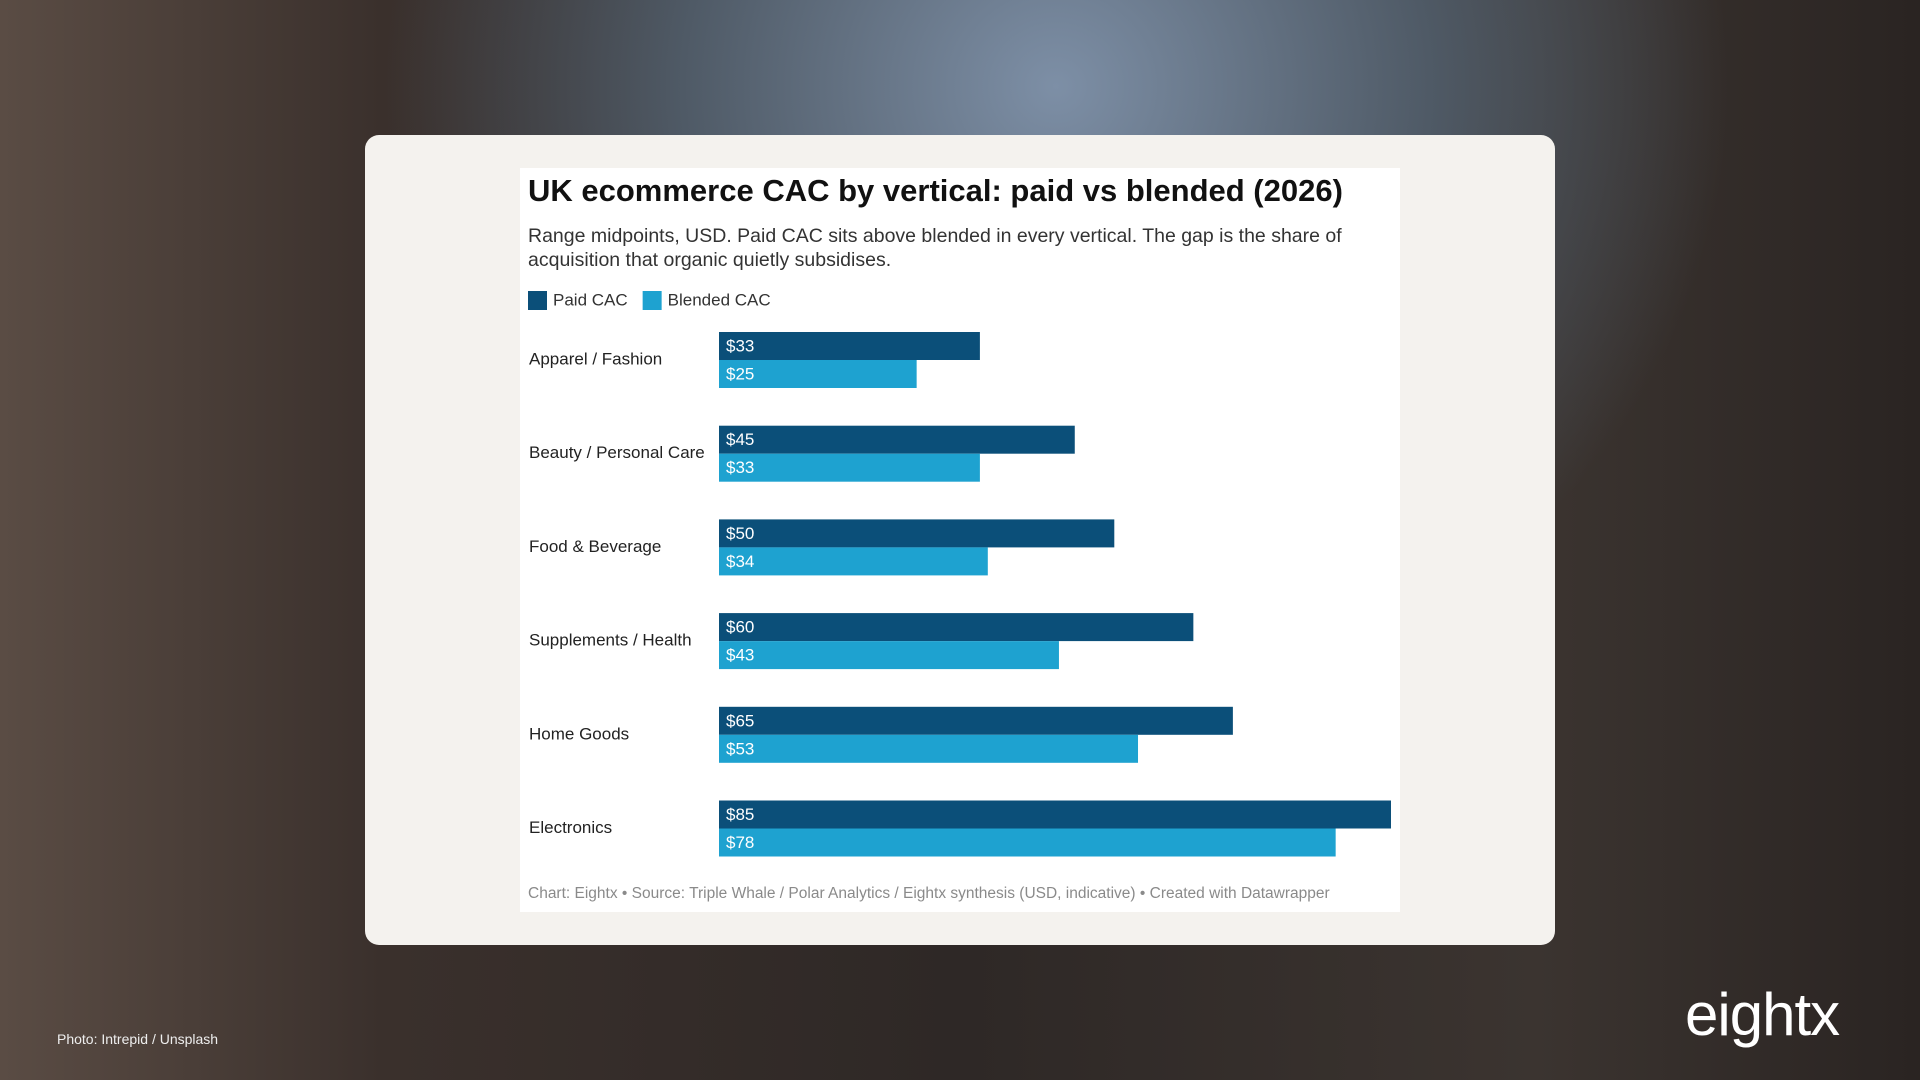 This screenshot has height=1080, width=1920. Describe the element at coordinates (740, 533) in the screenshot. I see `value-label: $50` at that location.